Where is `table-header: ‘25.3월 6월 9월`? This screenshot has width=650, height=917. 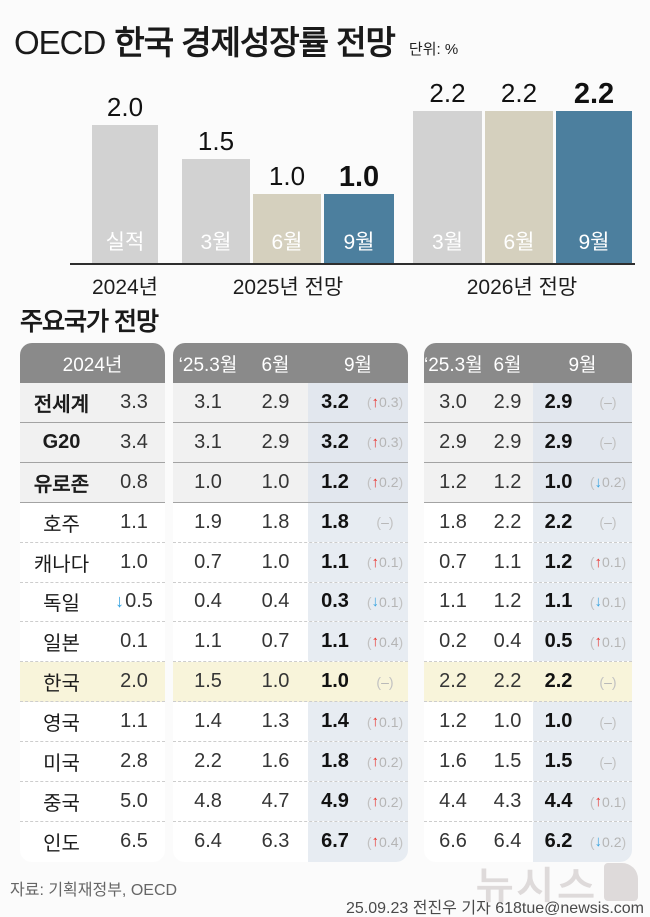 table-header: ‘25.3월 6월 9월 is located at coordinates (528, 363).